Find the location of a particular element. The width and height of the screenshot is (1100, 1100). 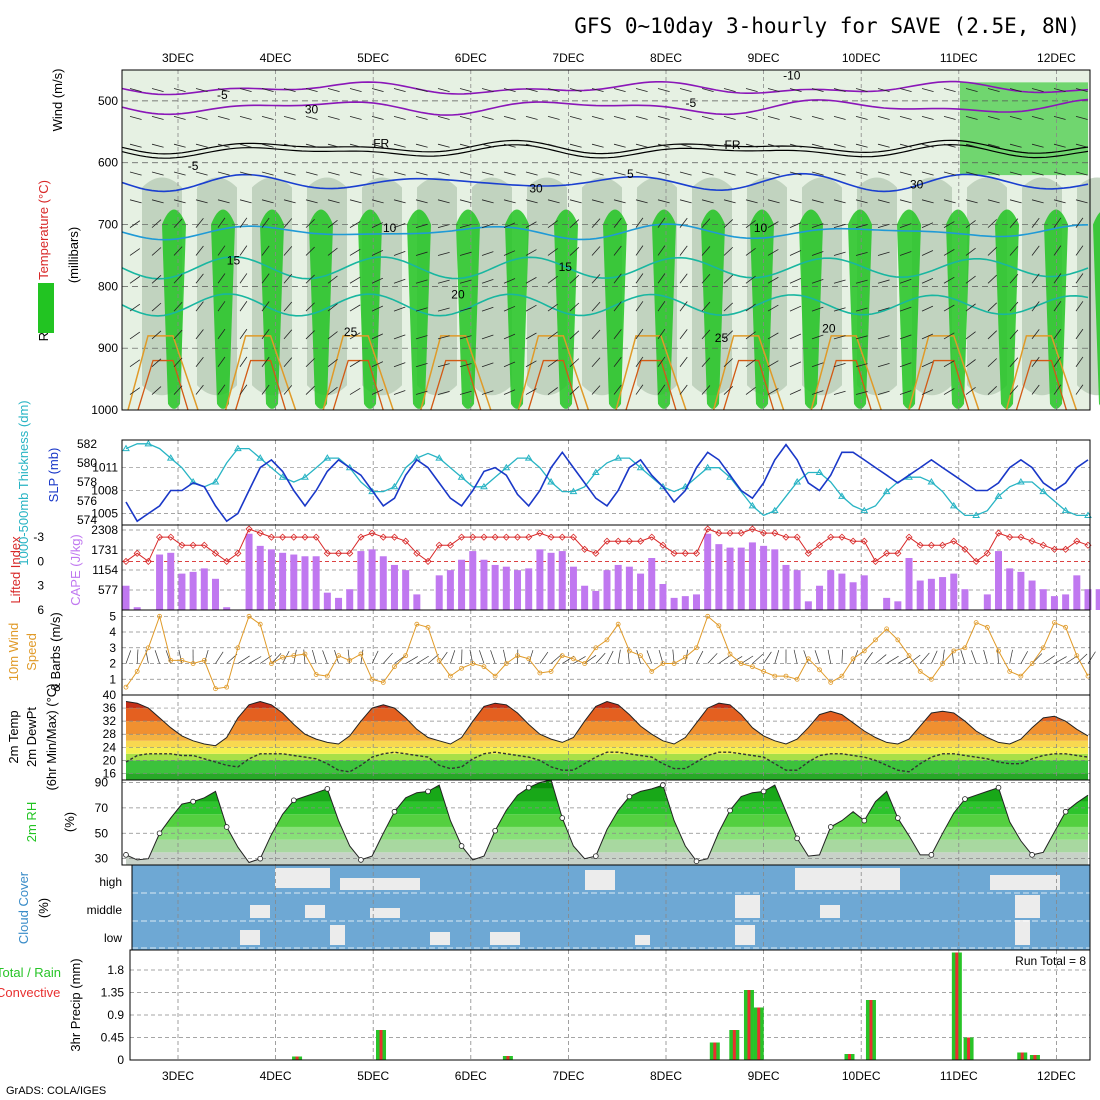

chart-title: GFS 0~10day 3-hourly for SAVE (2.5E, 8N) is located at coordinates (827, 26).